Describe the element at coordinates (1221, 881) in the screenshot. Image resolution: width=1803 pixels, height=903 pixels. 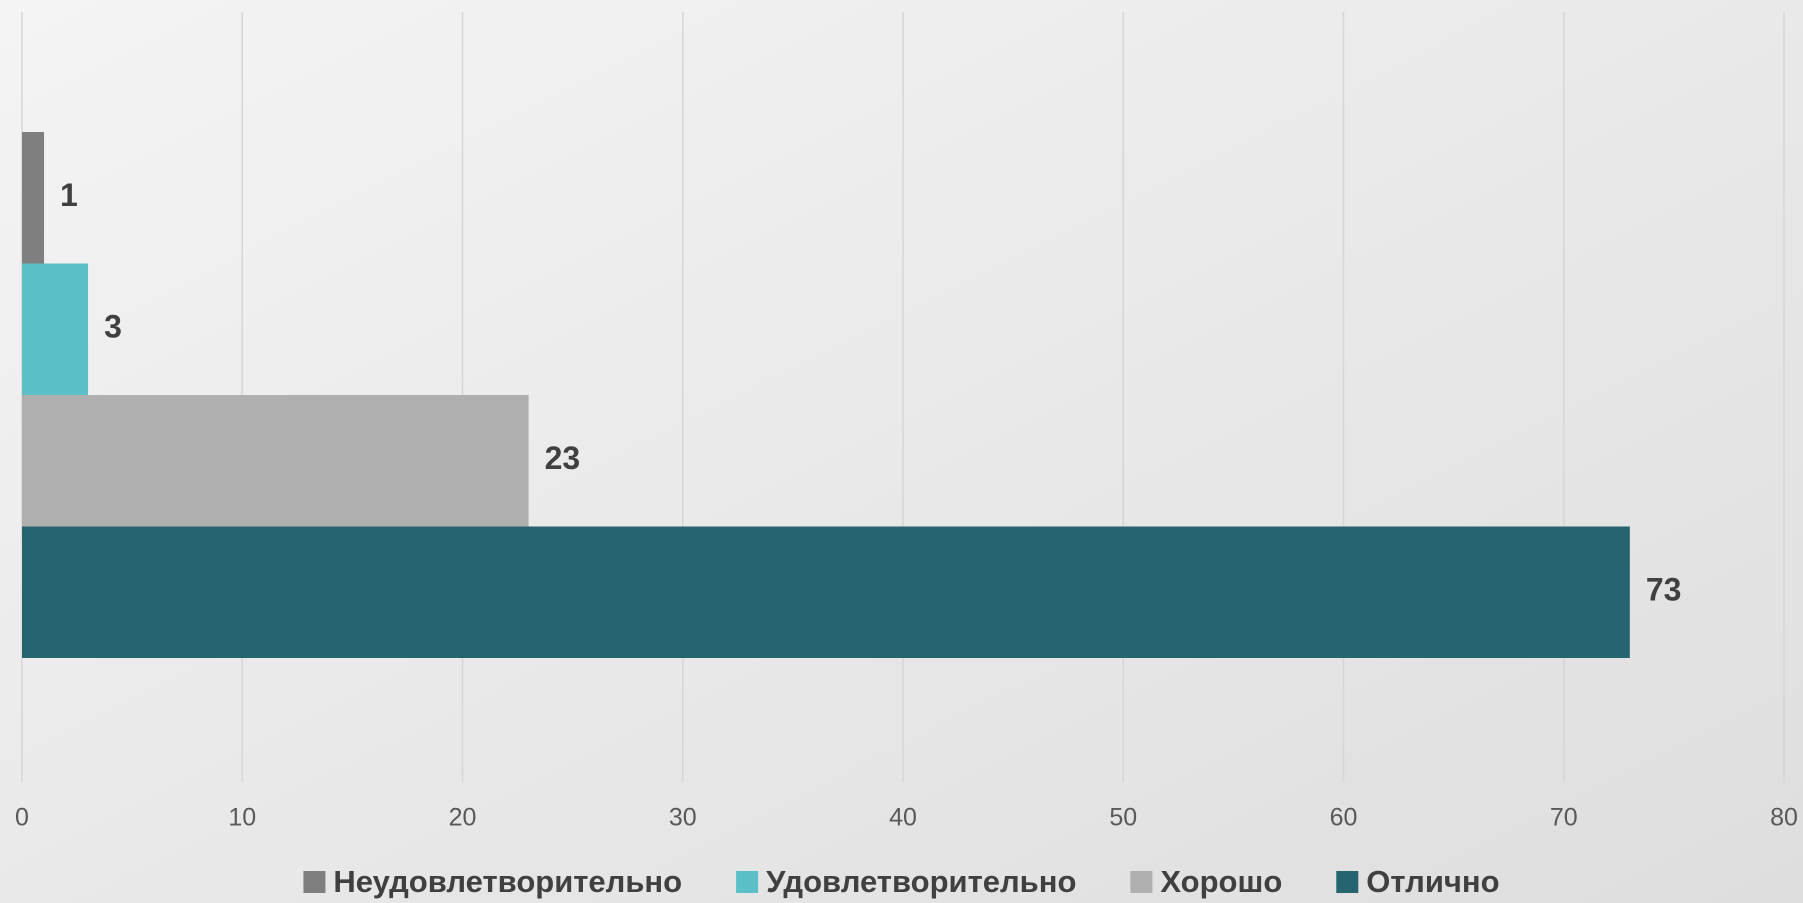
I see `legend-label: Хорошо` at that location.